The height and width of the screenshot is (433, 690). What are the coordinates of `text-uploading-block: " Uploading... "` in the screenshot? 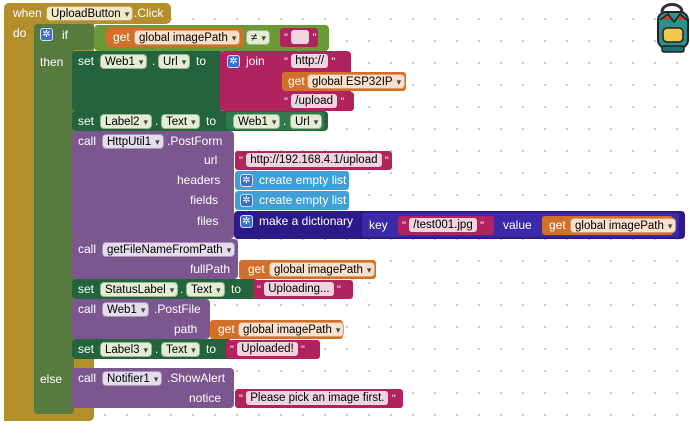 It's located at (303, 289).